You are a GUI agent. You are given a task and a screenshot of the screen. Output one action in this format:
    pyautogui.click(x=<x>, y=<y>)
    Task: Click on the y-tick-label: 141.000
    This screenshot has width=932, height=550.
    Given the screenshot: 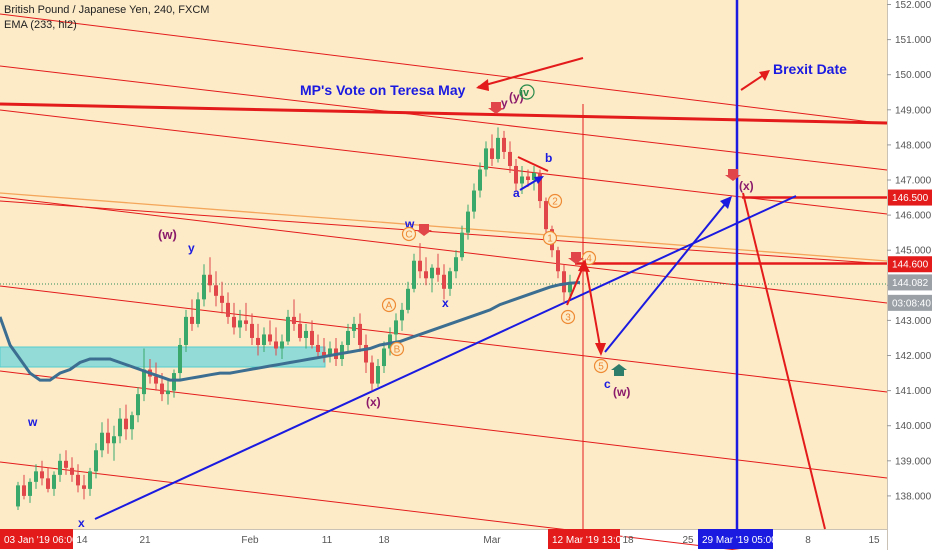 What is the action you would take?
    pyautogui.click(x=913, y=391)
    